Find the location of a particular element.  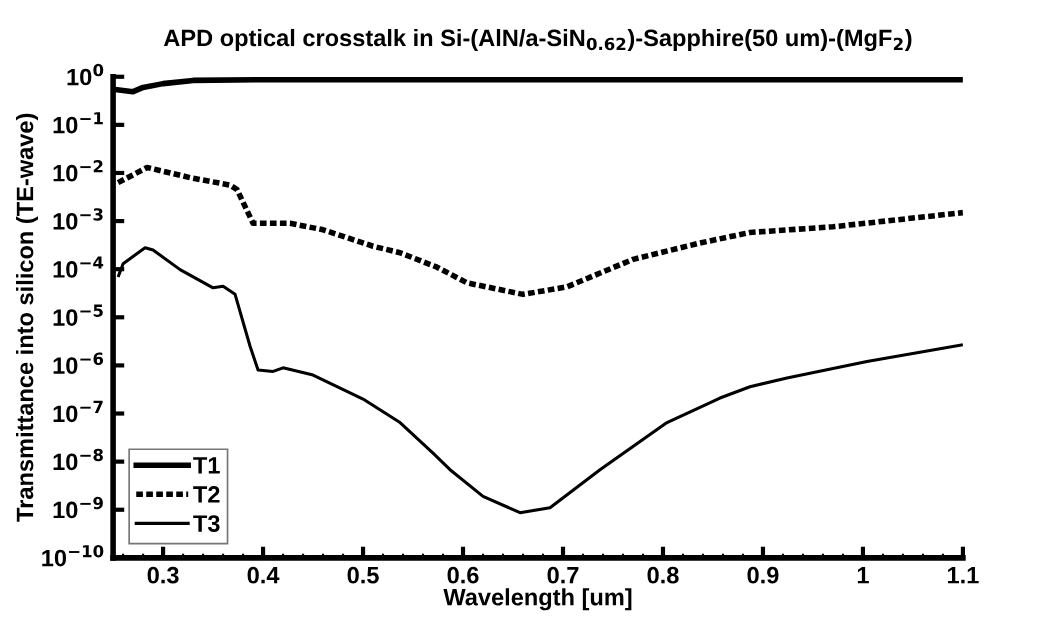

legend-label: T3 is located at coordinates (206, 523).